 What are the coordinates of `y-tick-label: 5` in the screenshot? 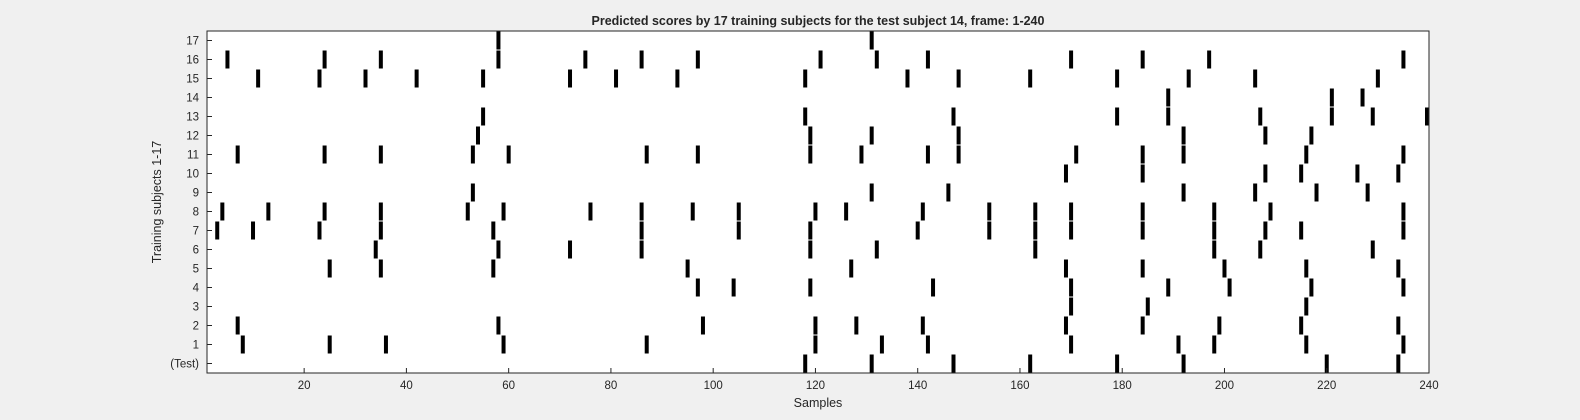 It's located at (196, 270).